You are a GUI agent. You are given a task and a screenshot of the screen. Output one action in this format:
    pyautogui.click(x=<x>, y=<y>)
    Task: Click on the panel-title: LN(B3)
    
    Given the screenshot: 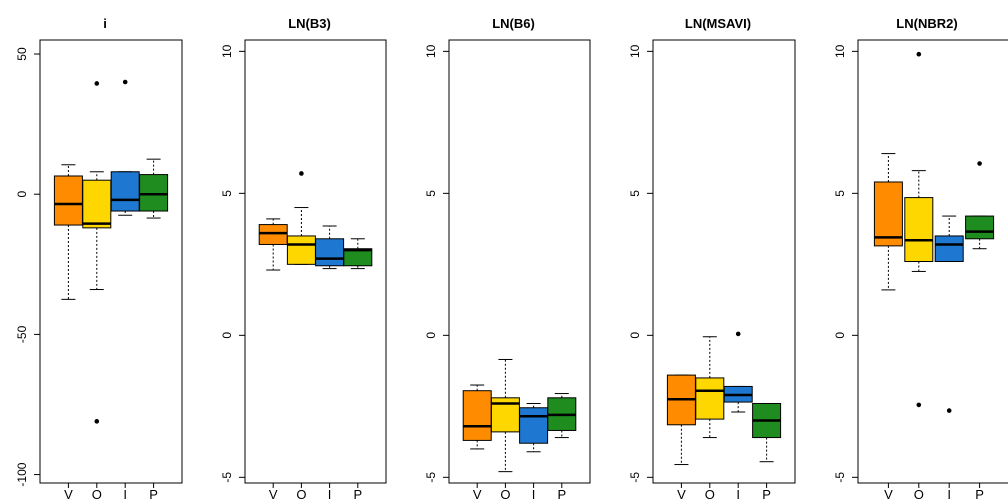 What is the action you would take?
    pyautogui.click(x=309, y=23)
    